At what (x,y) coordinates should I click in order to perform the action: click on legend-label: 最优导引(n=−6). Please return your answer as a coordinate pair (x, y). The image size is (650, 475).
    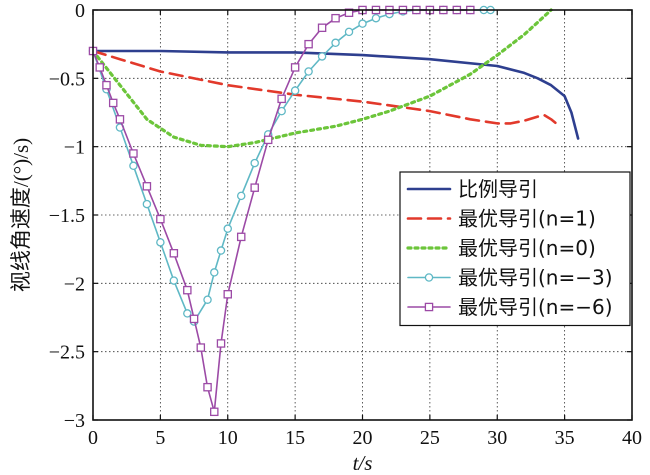
    Looking at the image, I should click on (535, 307).